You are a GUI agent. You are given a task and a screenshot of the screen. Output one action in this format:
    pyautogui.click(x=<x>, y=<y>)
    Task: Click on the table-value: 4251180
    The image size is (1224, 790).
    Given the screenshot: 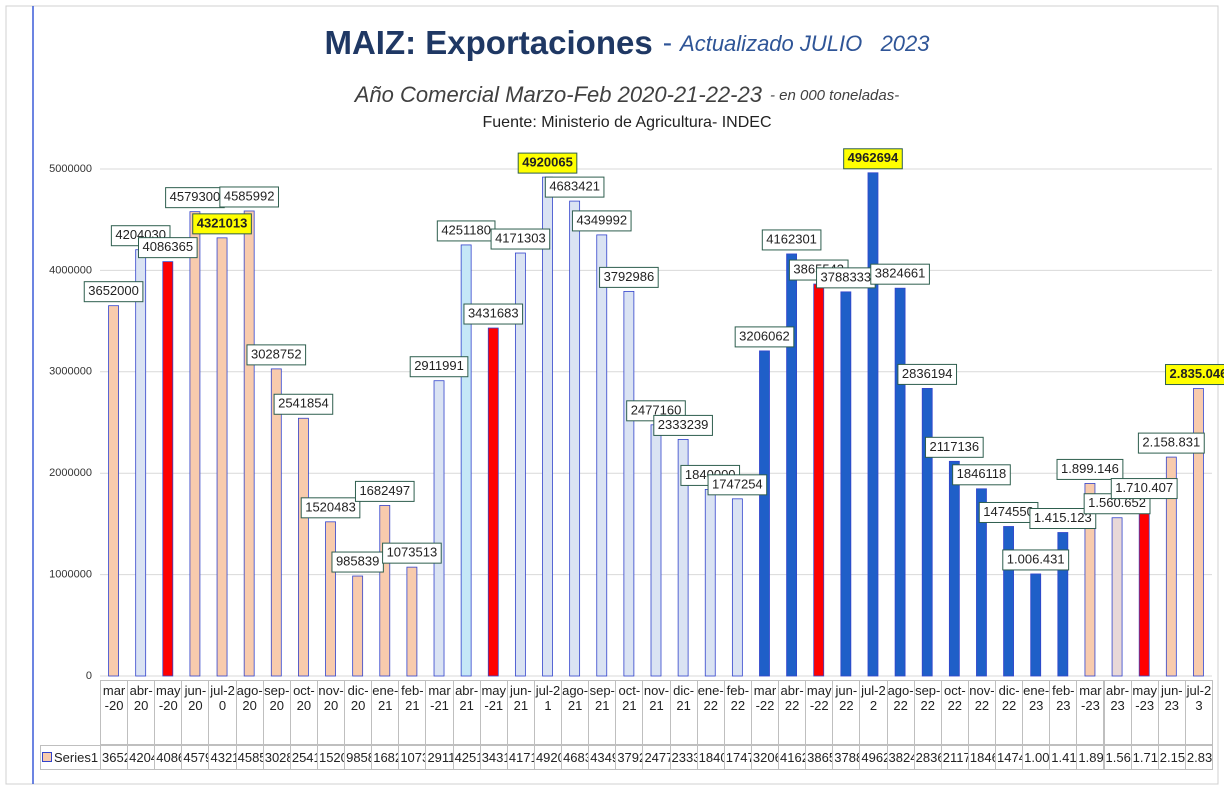 What is the action you would take?
    pyautogui.click(x=466, y=757)
    